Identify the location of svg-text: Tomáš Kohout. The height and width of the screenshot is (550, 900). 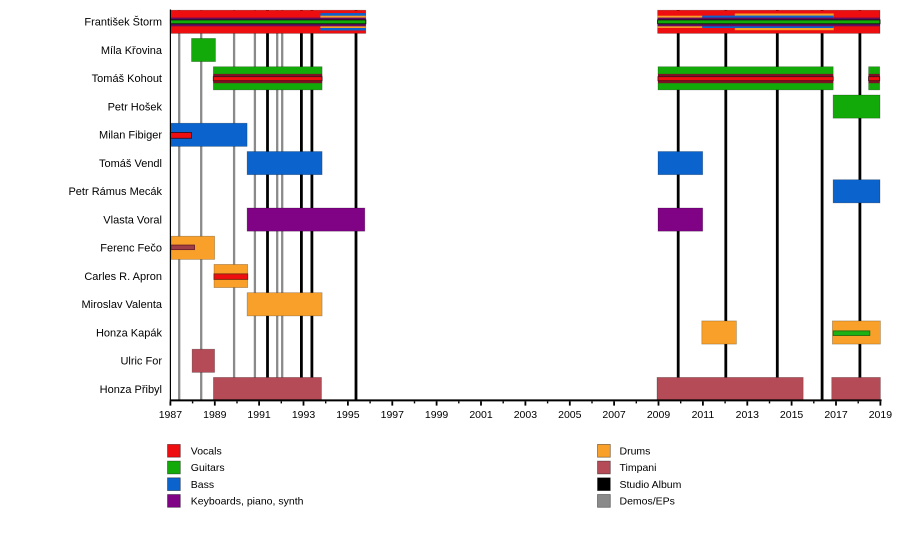
(127, 79).